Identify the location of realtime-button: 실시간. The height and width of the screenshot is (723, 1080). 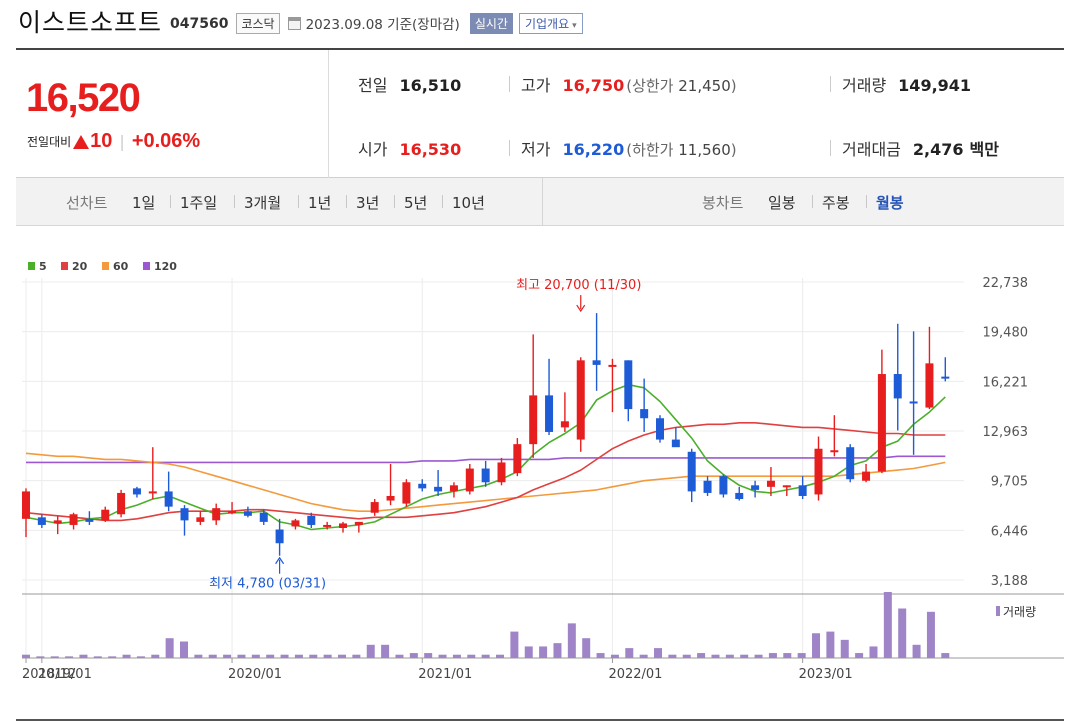
(491, 23).